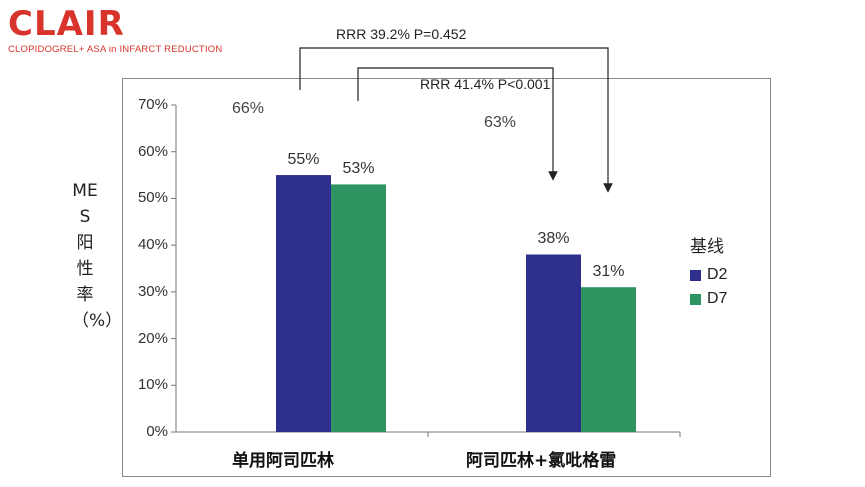 The height and width of the screenshot is (487, 865). Describe the element at coordinates (115, 49) in the screenshot. I see `logo-subtitle: CLOPIDOGREL+ ASA in INFARCT REDUCTION` at that location.